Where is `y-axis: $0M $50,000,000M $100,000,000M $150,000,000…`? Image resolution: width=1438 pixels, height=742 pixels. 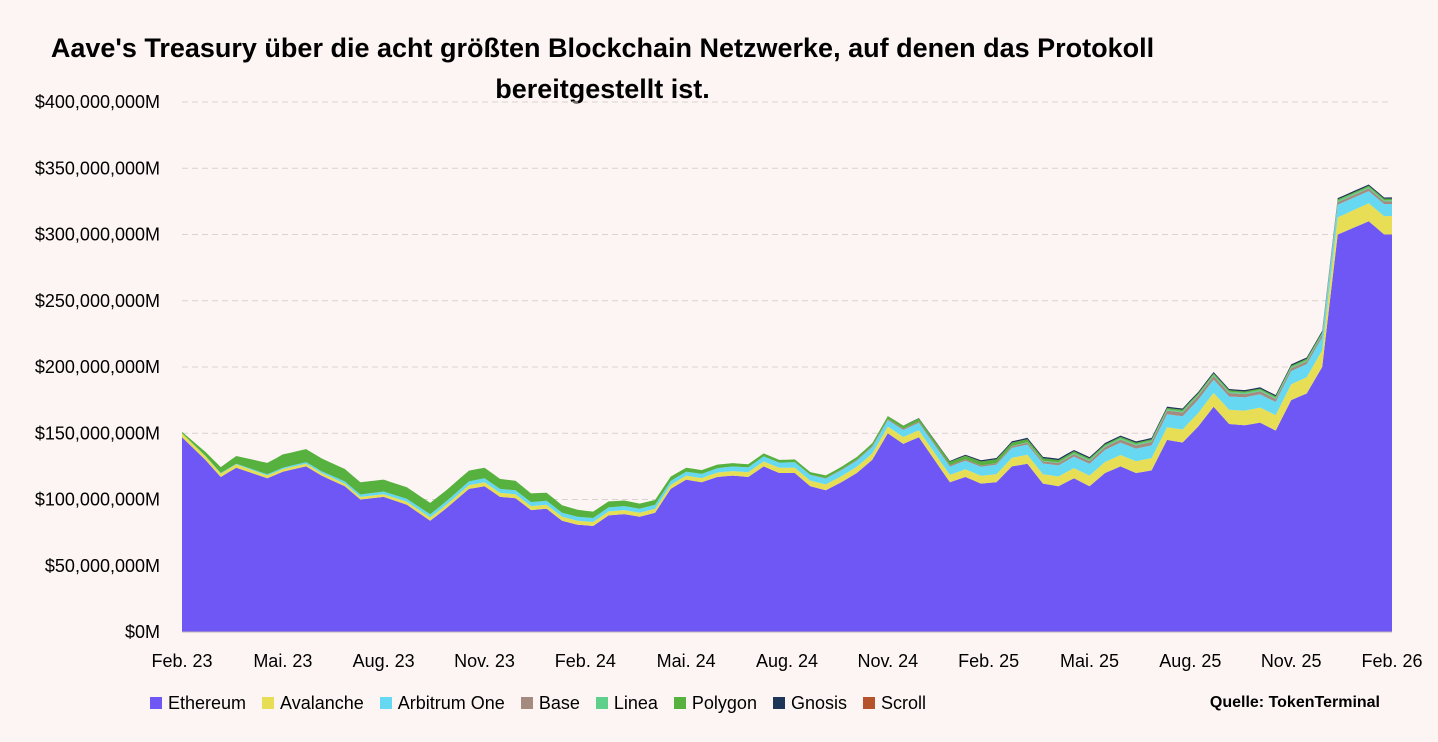 y-axis: $0M $50,000,000M $100,000,000M $150,000,000… is located at coordinates (97, 367).